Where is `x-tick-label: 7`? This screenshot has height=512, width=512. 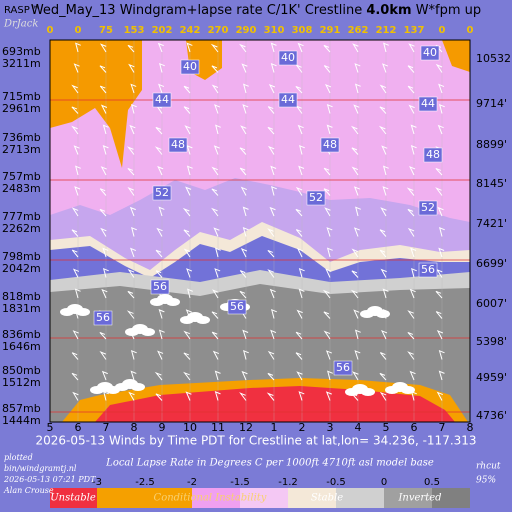 x-tick-label: 7 is located at coordinates (106, 427).